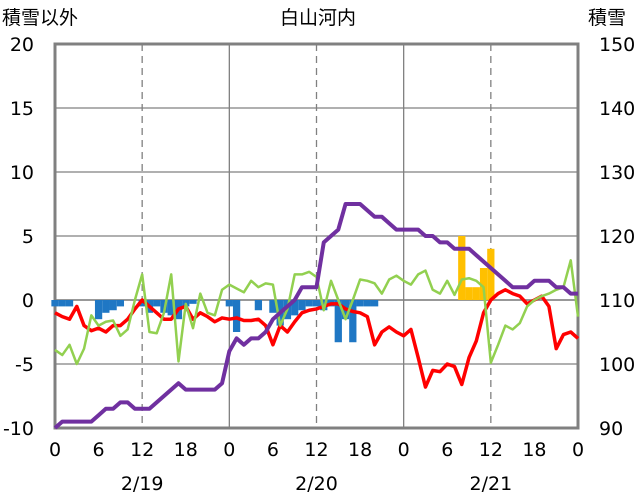 Image resolution: width=636 pixels, height=501 pixels. What do you see at coordinates (617, 365) in the screenshot?
I see `y-right-tick-label: 100` at bounding box center [617, 365].